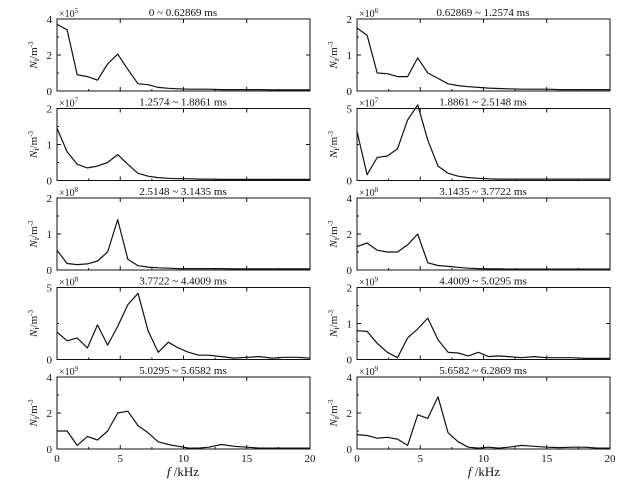  Describe the element at coordinates (377, 11) in the screenshot. I see `y-scale-exponent: 6` at that location.